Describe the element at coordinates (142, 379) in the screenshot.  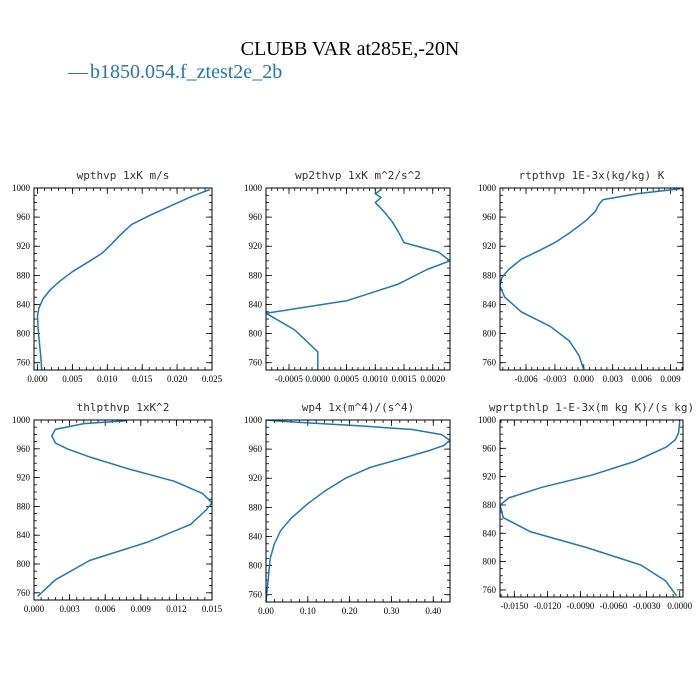
I see `x-tick-label: 0.015` at that location.